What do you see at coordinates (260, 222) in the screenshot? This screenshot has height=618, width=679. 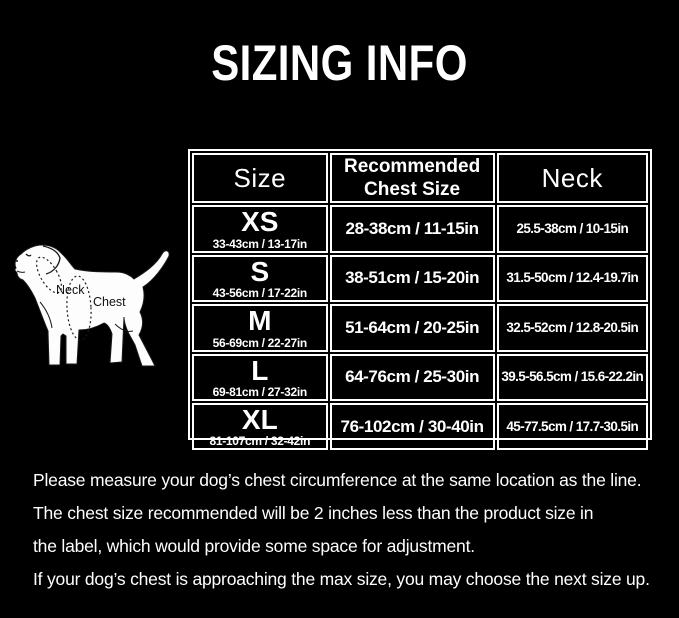 I see `size-letter: XS` at bounding box center [260, 222].